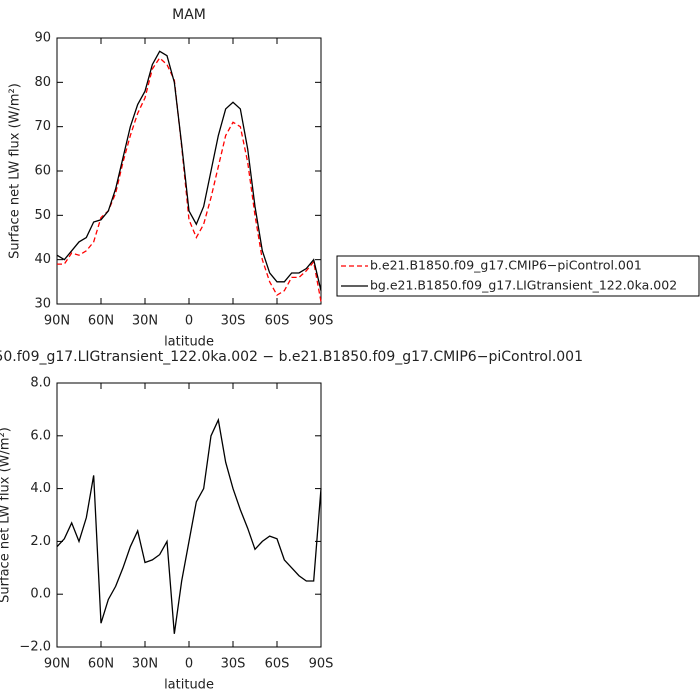 The width and height of the screenshot is (700, 700). What do you see at coordinates (40, 383) in the screenshot?
I see `y-tick-label: 8.0` at bounding box center [40, 383].